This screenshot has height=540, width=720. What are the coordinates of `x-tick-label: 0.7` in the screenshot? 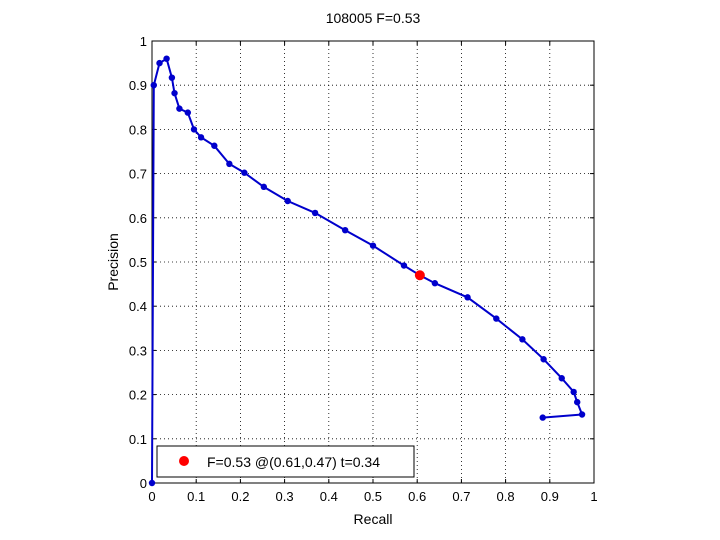 It's located at (461, 496).